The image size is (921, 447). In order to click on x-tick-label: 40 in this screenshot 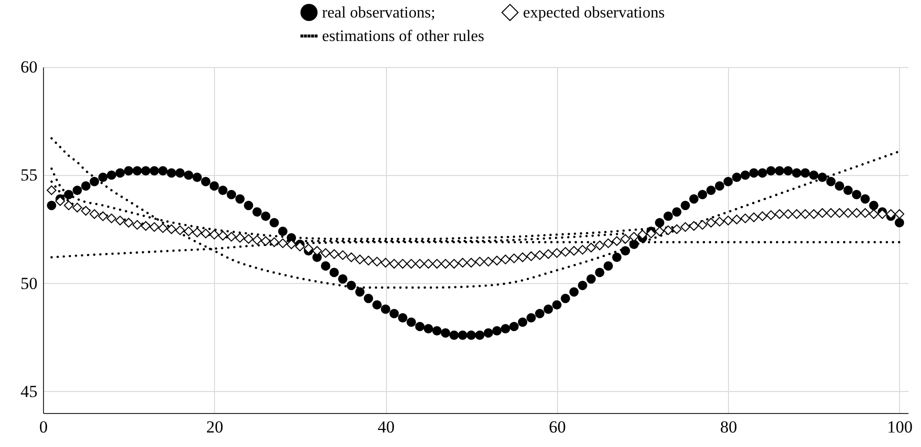, I will do `click(386, 427)`.